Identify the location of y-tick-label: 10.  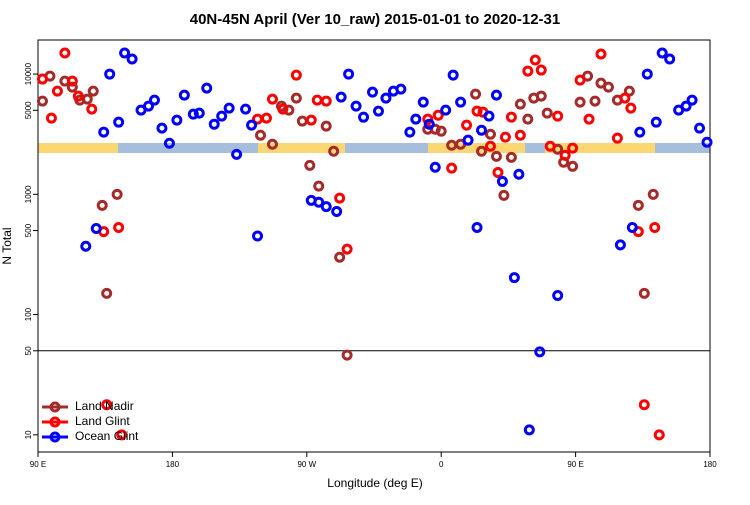
(28, 434).